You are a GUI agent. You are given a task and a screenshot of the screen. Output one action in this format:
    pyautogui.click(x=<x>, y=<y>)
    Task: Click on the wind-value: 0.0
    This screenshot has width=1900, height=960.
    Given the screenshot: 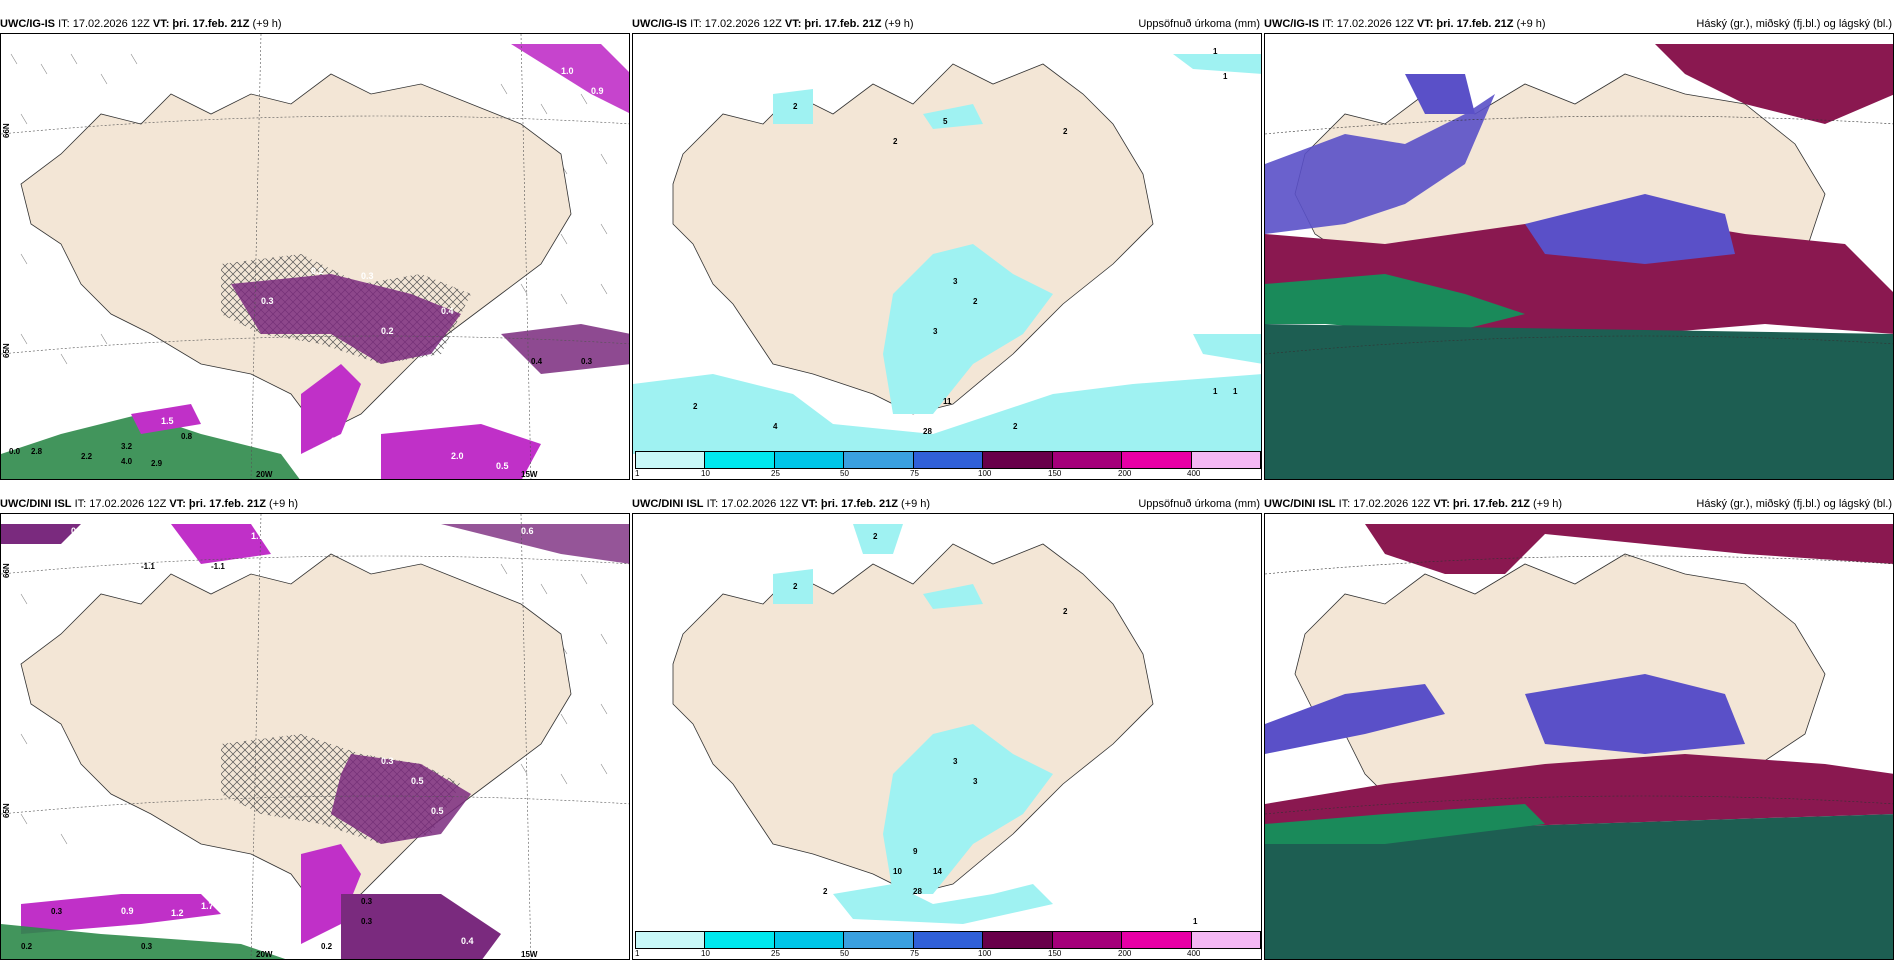 What is the action you would take?
    pyautogui.click(x=15, y=451)
    